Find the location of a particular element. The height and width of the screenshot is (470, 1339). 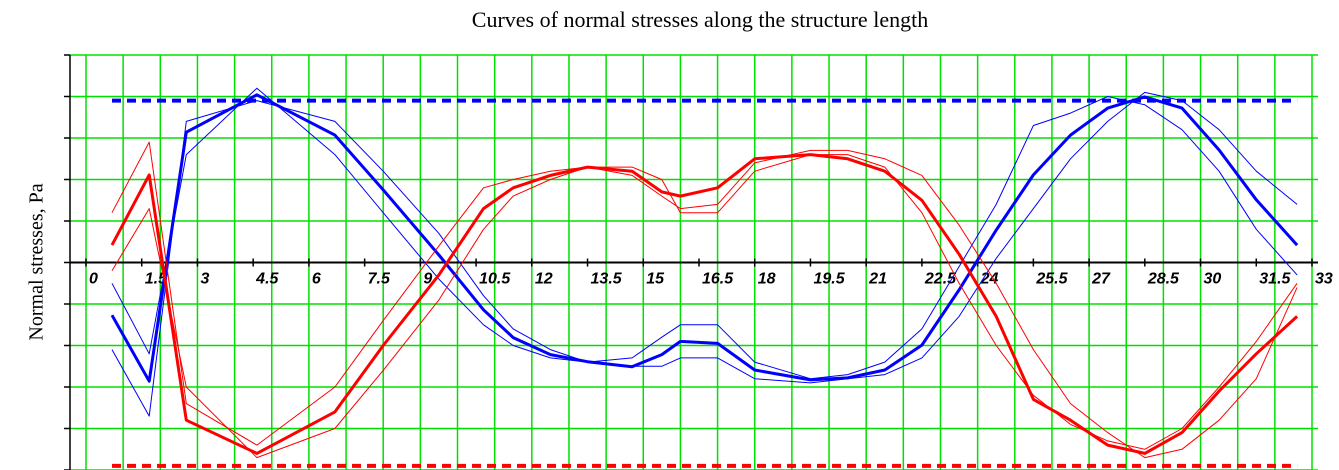

y-axis-label: Normal stresses, Pa is located at coordinates (37, 261).